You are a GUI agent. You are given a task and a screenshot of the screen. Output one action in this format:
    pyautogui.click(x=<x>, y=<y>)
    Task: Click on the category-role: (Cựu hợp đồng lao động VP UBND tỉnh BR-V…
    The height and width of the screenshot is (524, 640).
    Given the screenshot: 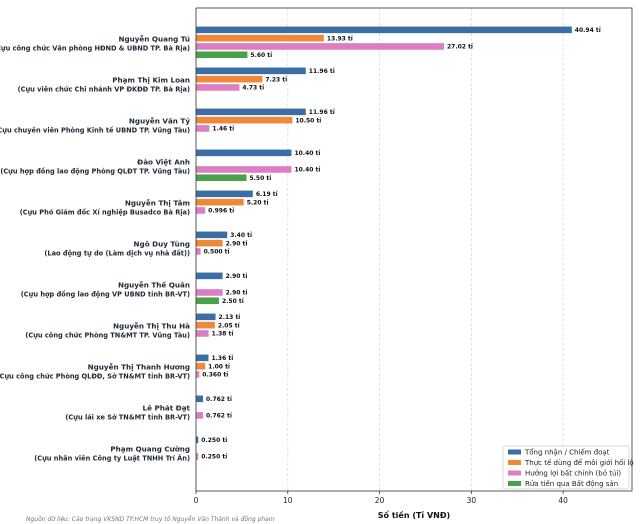 What is the action you would take?
    pyautogui.click(x=105, y=294)
    